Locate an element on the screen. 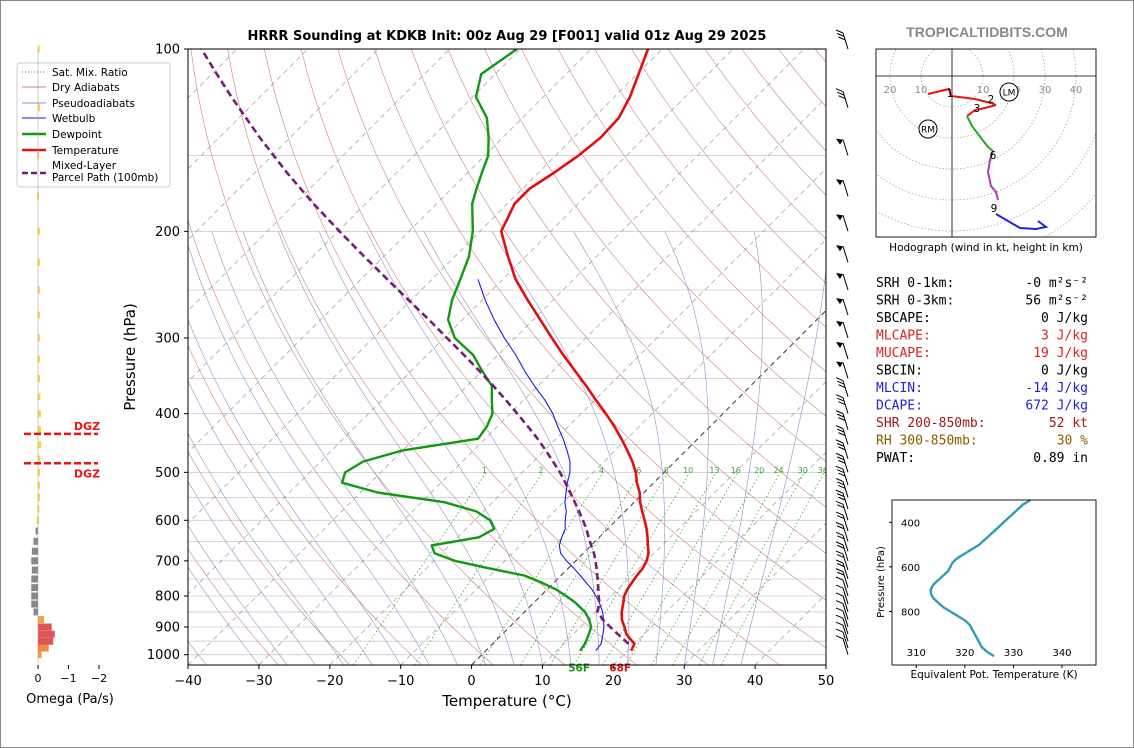  hodo-height-label: 1 is located at coordinates (950, 94).